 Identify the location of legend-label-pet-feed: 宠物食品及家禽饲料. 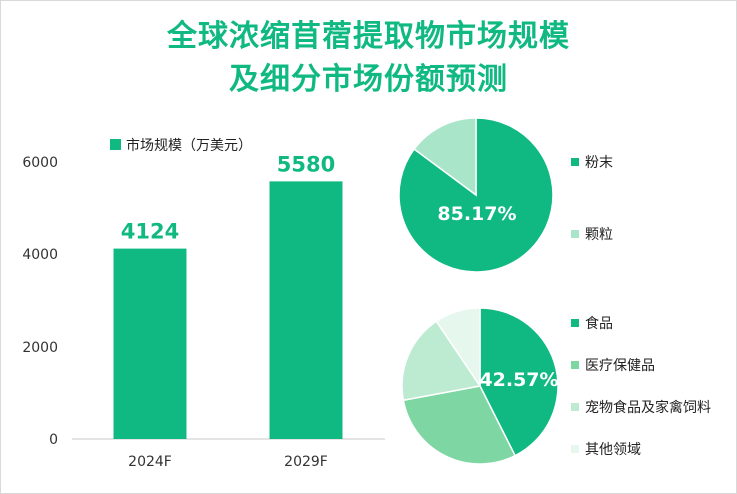
(648, 407).